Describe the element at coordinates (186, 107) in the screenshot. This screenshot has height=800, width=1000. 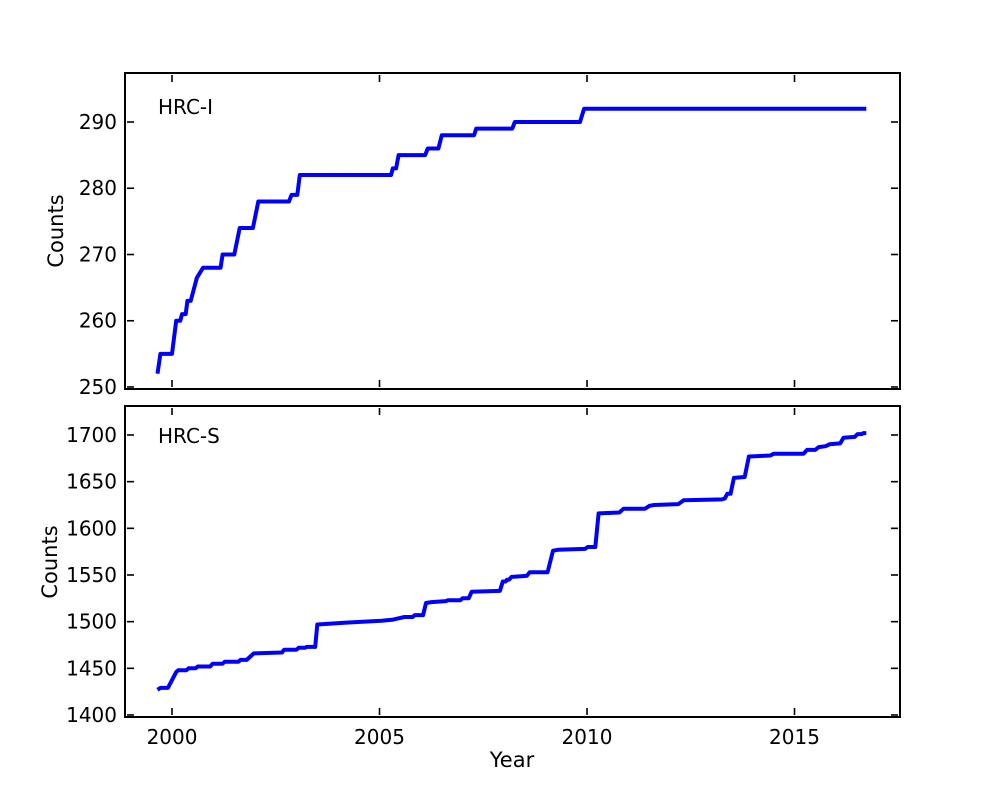
I see `panel-top-annotation: HRC-I` at that location.